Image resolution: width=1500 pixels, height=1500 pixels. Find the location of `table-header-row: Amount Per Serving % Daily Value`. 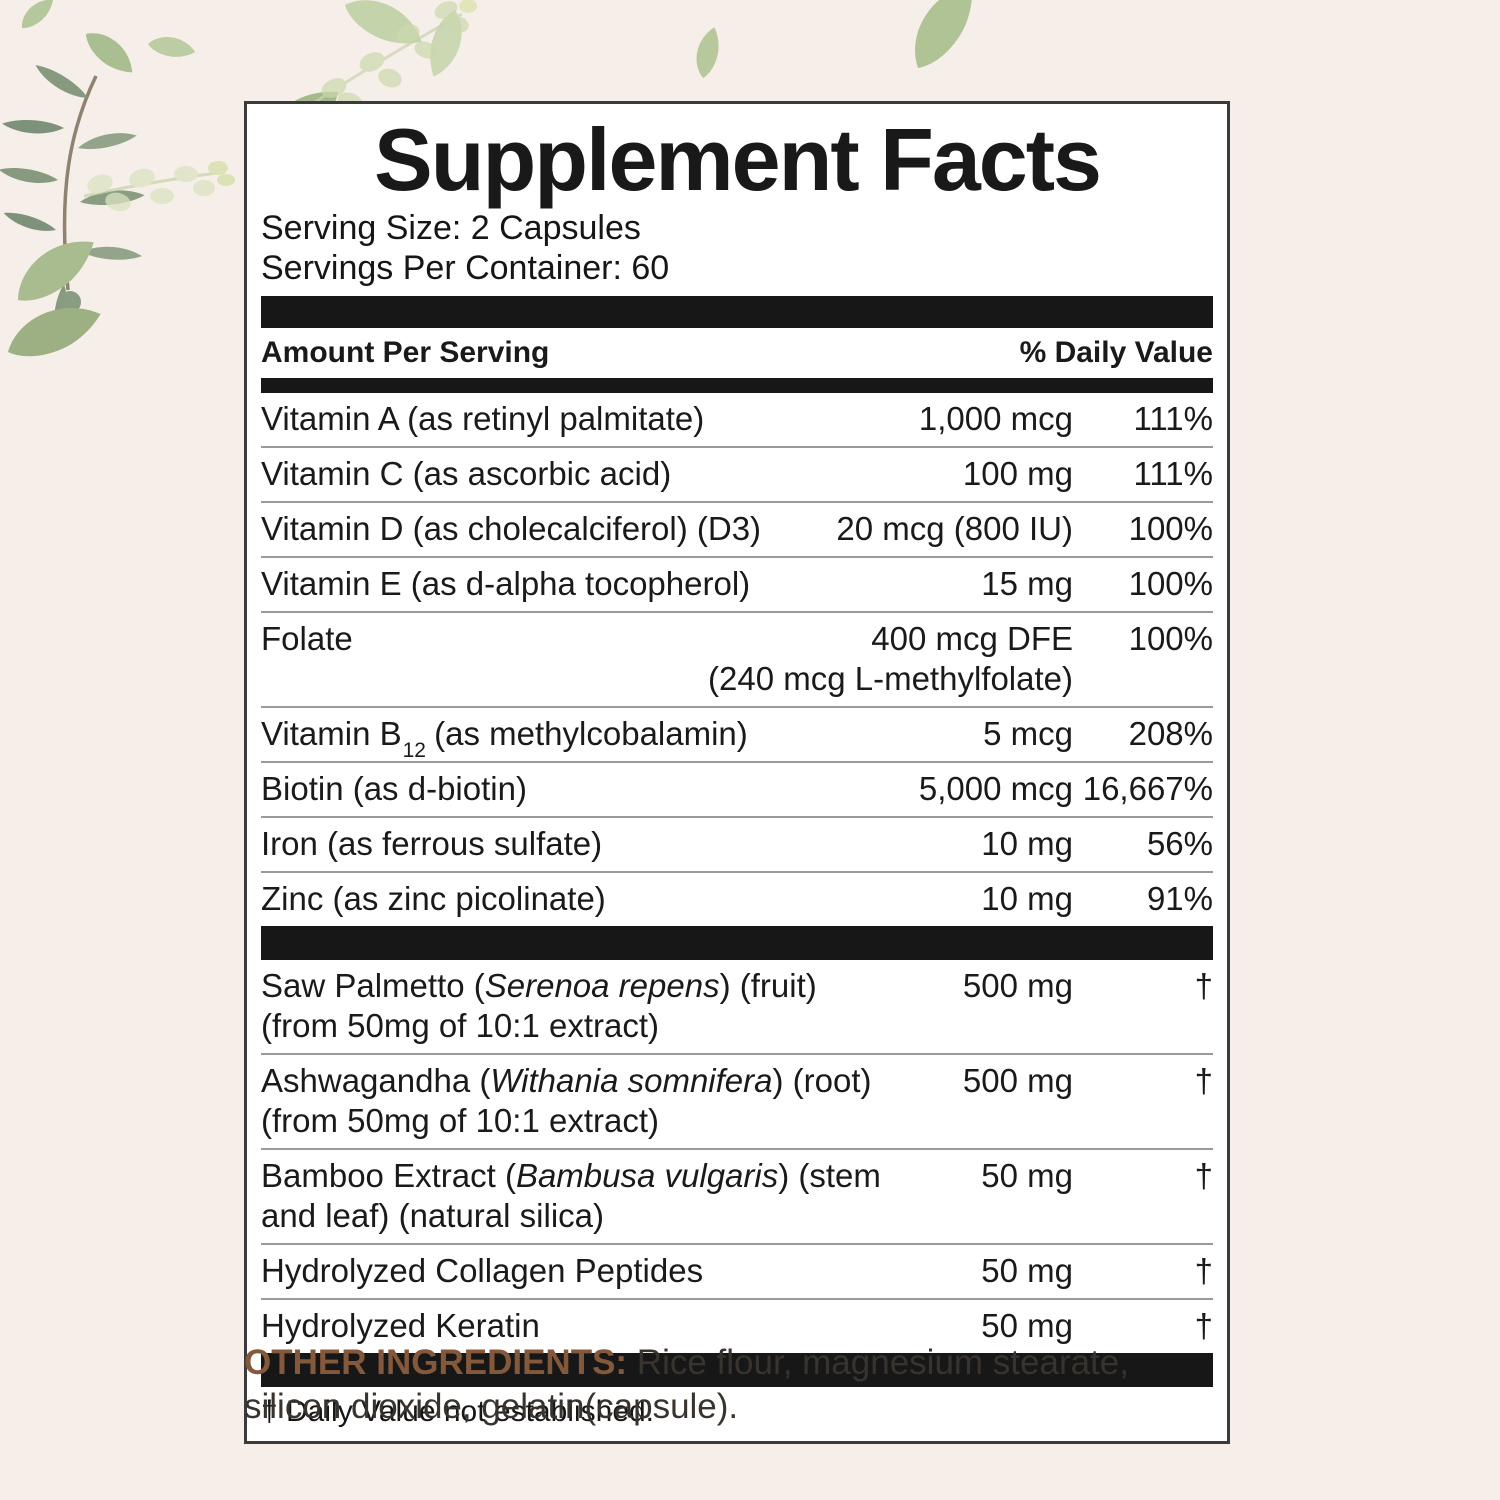

table-header-row: Amount Per Serving % Daily Value is located at coordinates (737, 353).